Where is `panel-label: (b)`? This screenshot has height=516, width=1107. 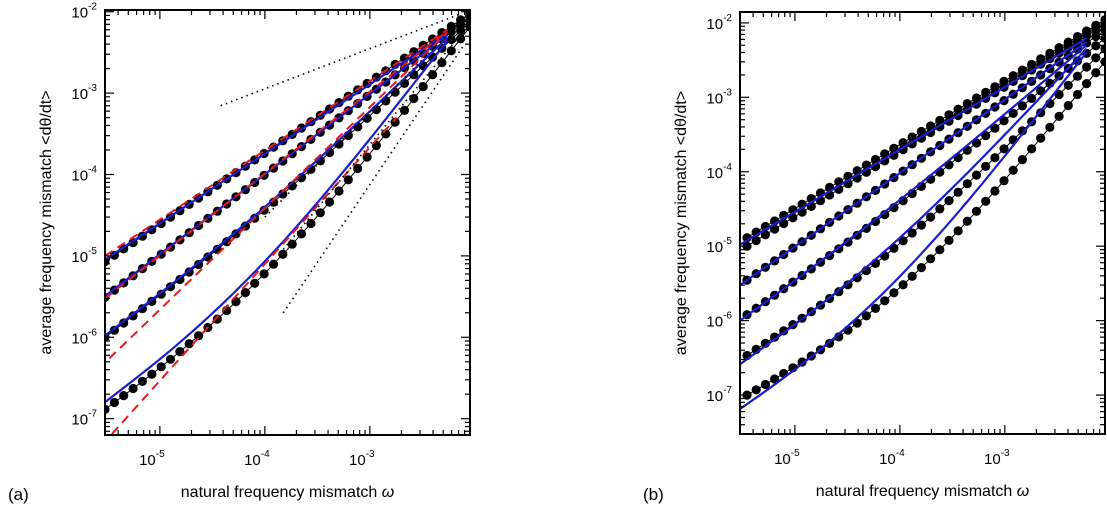
panel-label: (b) is located at coordinates (653, 494).